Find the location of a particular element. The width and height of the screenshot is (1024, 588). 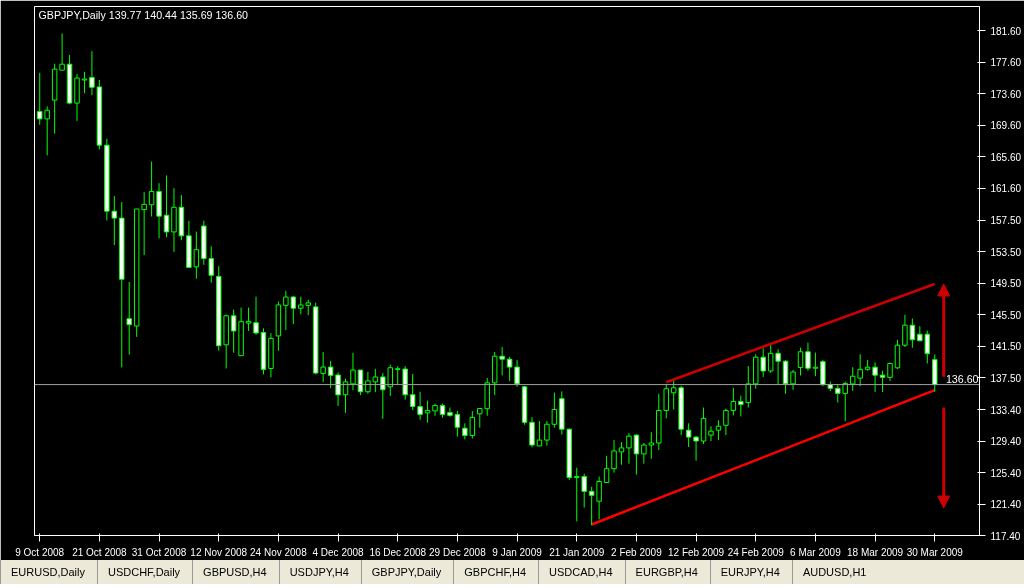

text: EURJPY,H4 is located at coordinates (749, 572).